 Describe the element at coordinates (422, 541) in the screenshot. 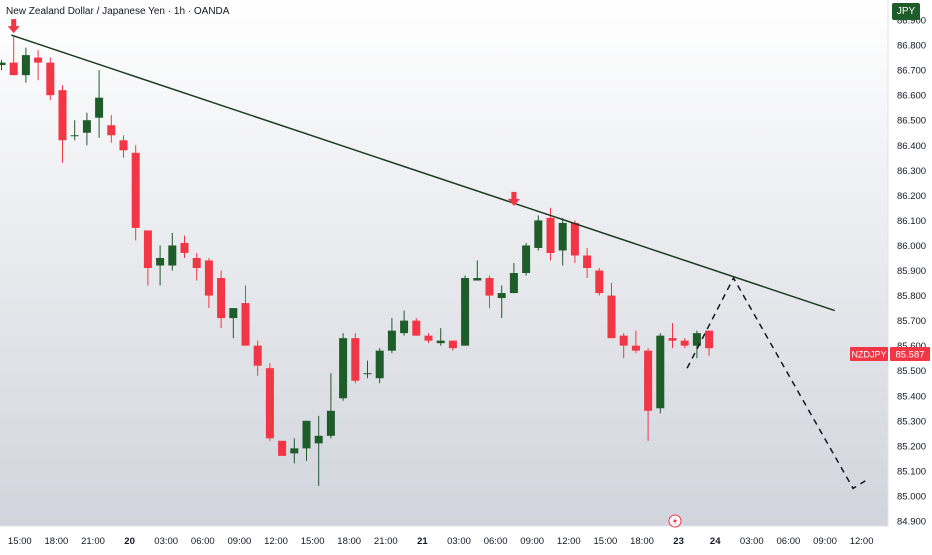

I see `time-tick-label: 21` at that location.